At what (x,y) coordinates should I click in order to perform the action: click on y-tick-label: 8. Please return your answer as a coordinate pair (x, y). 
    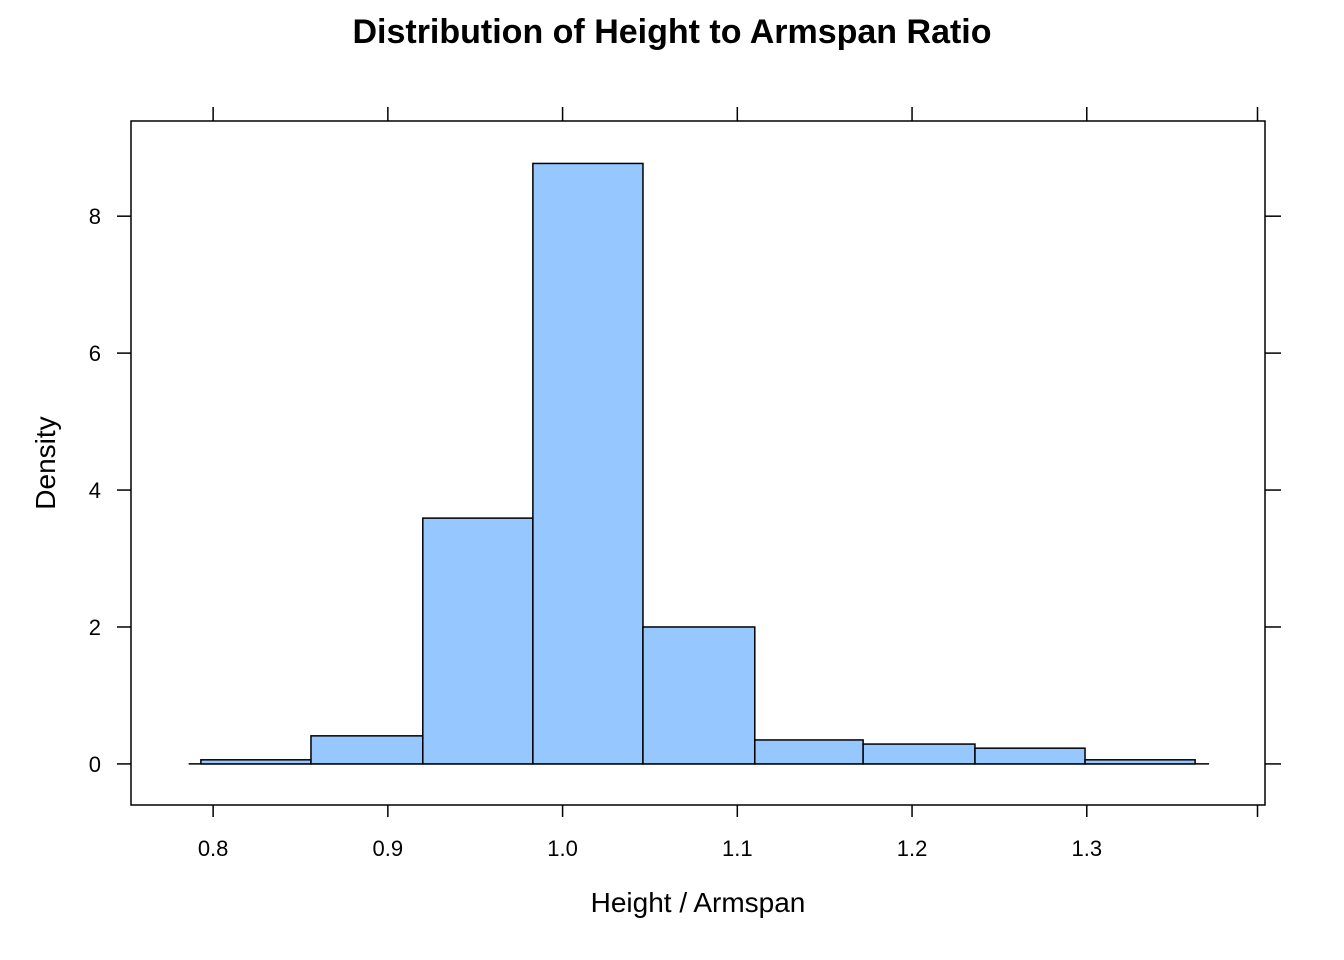
    Looking at the image, I should click on (95, 216).